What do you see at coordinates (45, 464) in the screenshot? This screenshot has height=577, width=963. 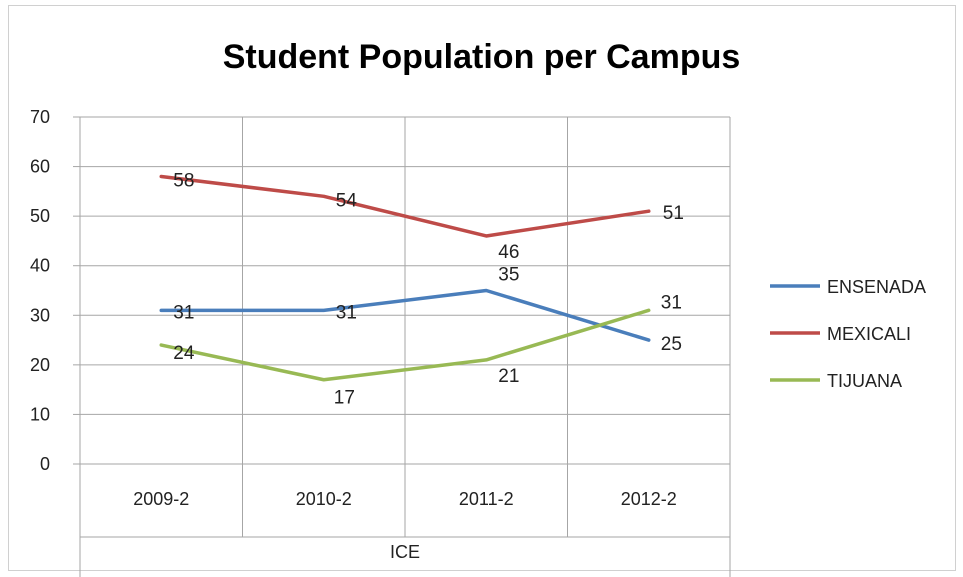 I see `y-tick-label: 0` at bounding box center [45, 464].